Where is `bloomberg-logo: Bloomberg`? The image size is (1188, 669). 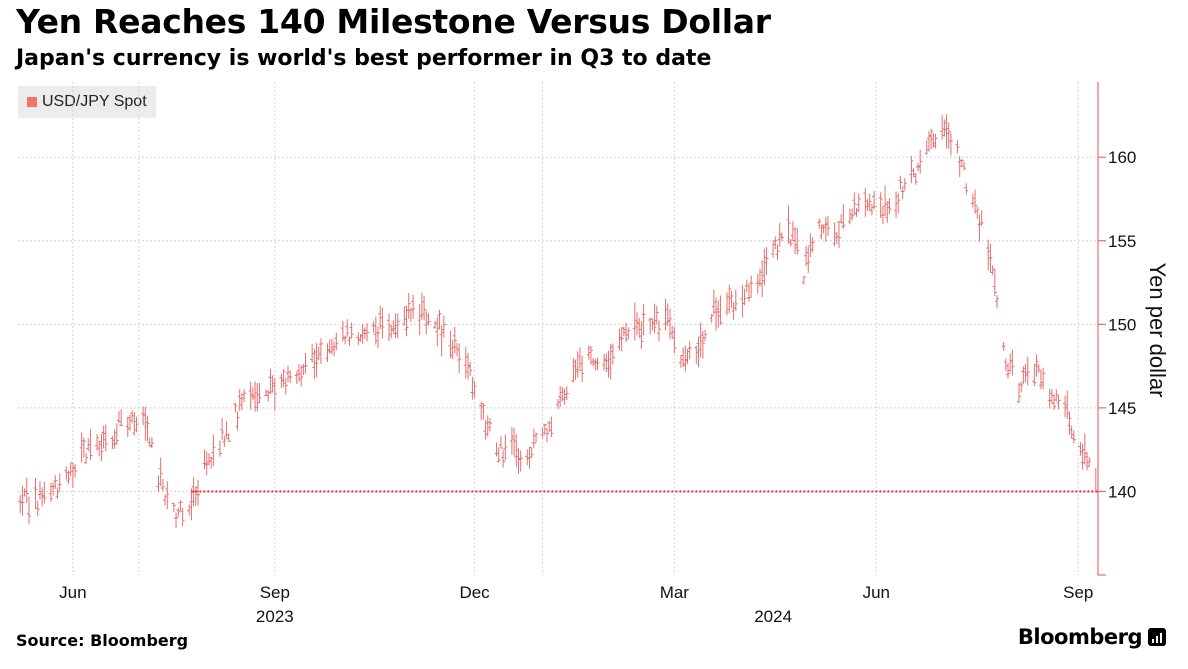
bloomberg-logo: Bloomberg is located at coordinates (1092, 637).